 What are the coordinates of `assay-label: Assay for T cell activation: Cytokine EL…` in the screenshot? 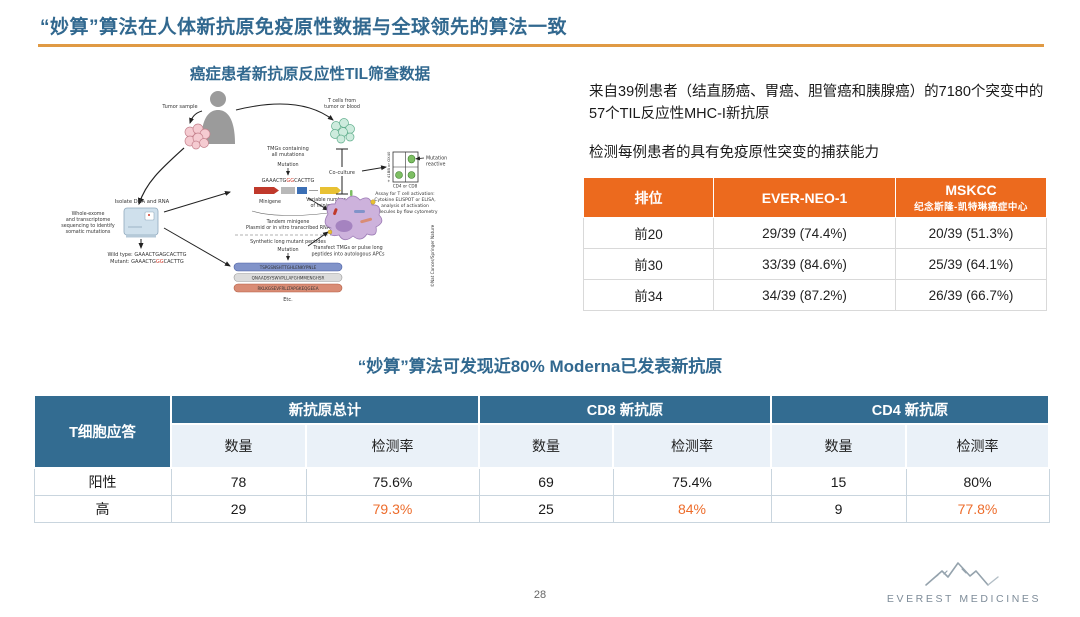 It's located at (404, 203).